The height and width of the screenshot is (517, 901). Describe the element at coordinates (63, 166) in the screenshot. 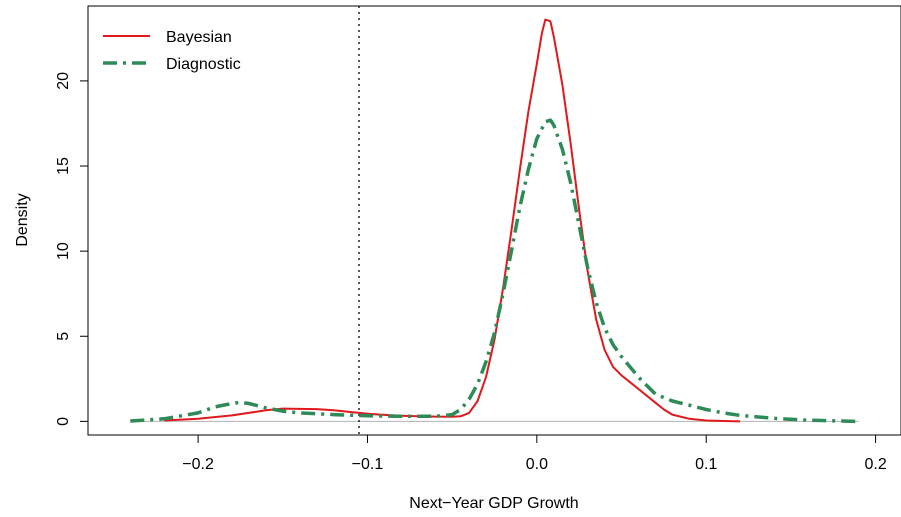

I see `y-tick-label: 15` at that location.